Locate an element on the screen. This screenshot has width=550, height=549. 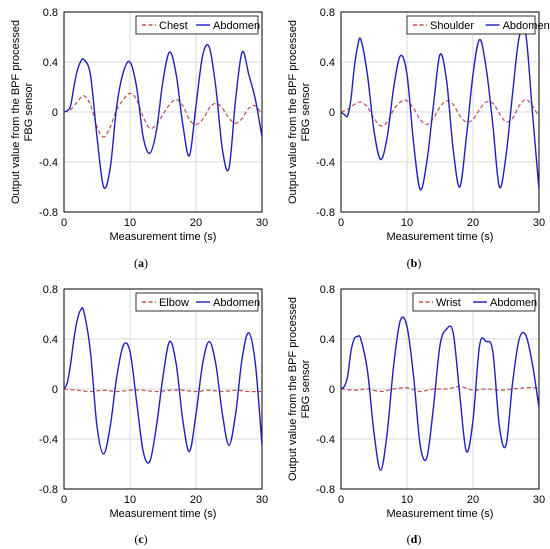
series-line-elbow is located at coordinates (163, 390).